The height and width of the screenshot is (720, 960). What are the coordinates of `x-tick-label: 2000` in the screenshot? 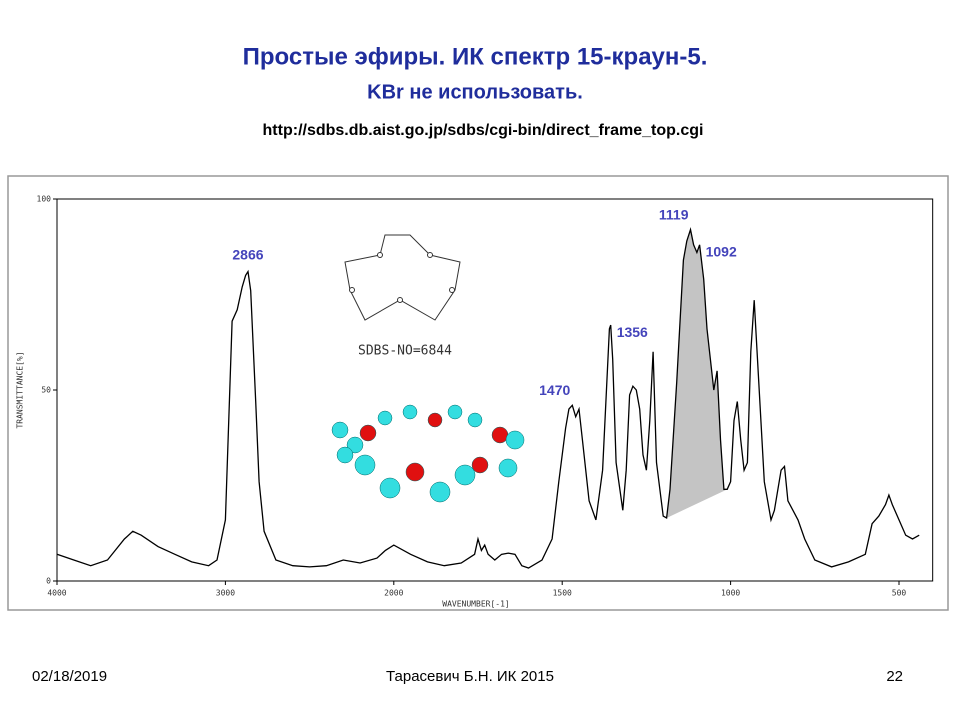 It's located at (393, 593).